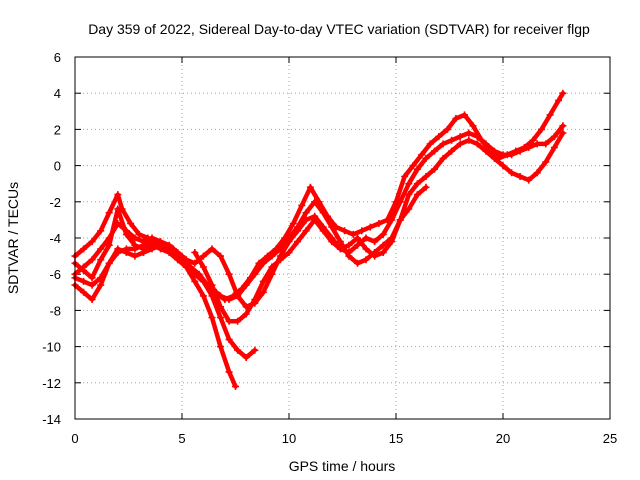 The image size is (640, 480). I want to click on y-tick-label: 2, so click(57, 129).